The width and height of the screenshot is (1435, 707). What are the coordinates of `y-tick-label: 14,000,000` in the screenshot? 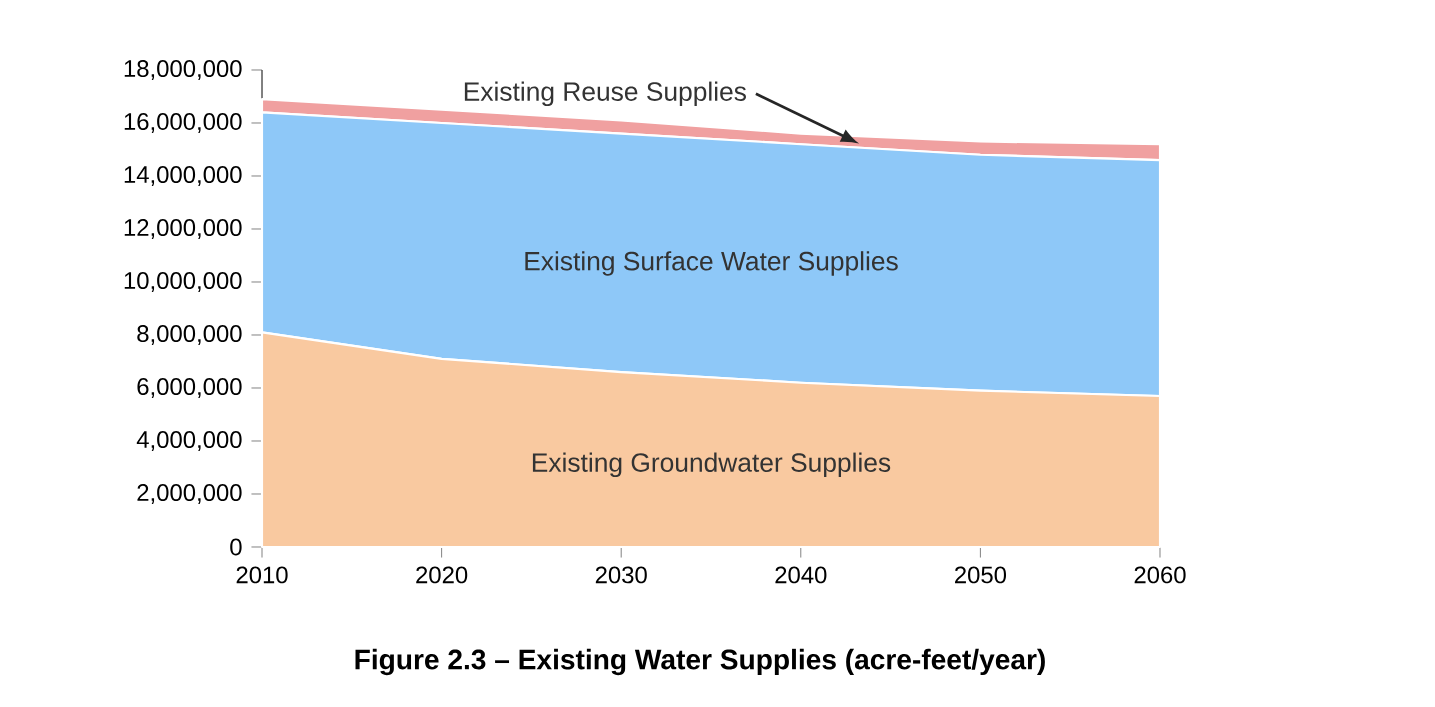 It's located at (183, 176).